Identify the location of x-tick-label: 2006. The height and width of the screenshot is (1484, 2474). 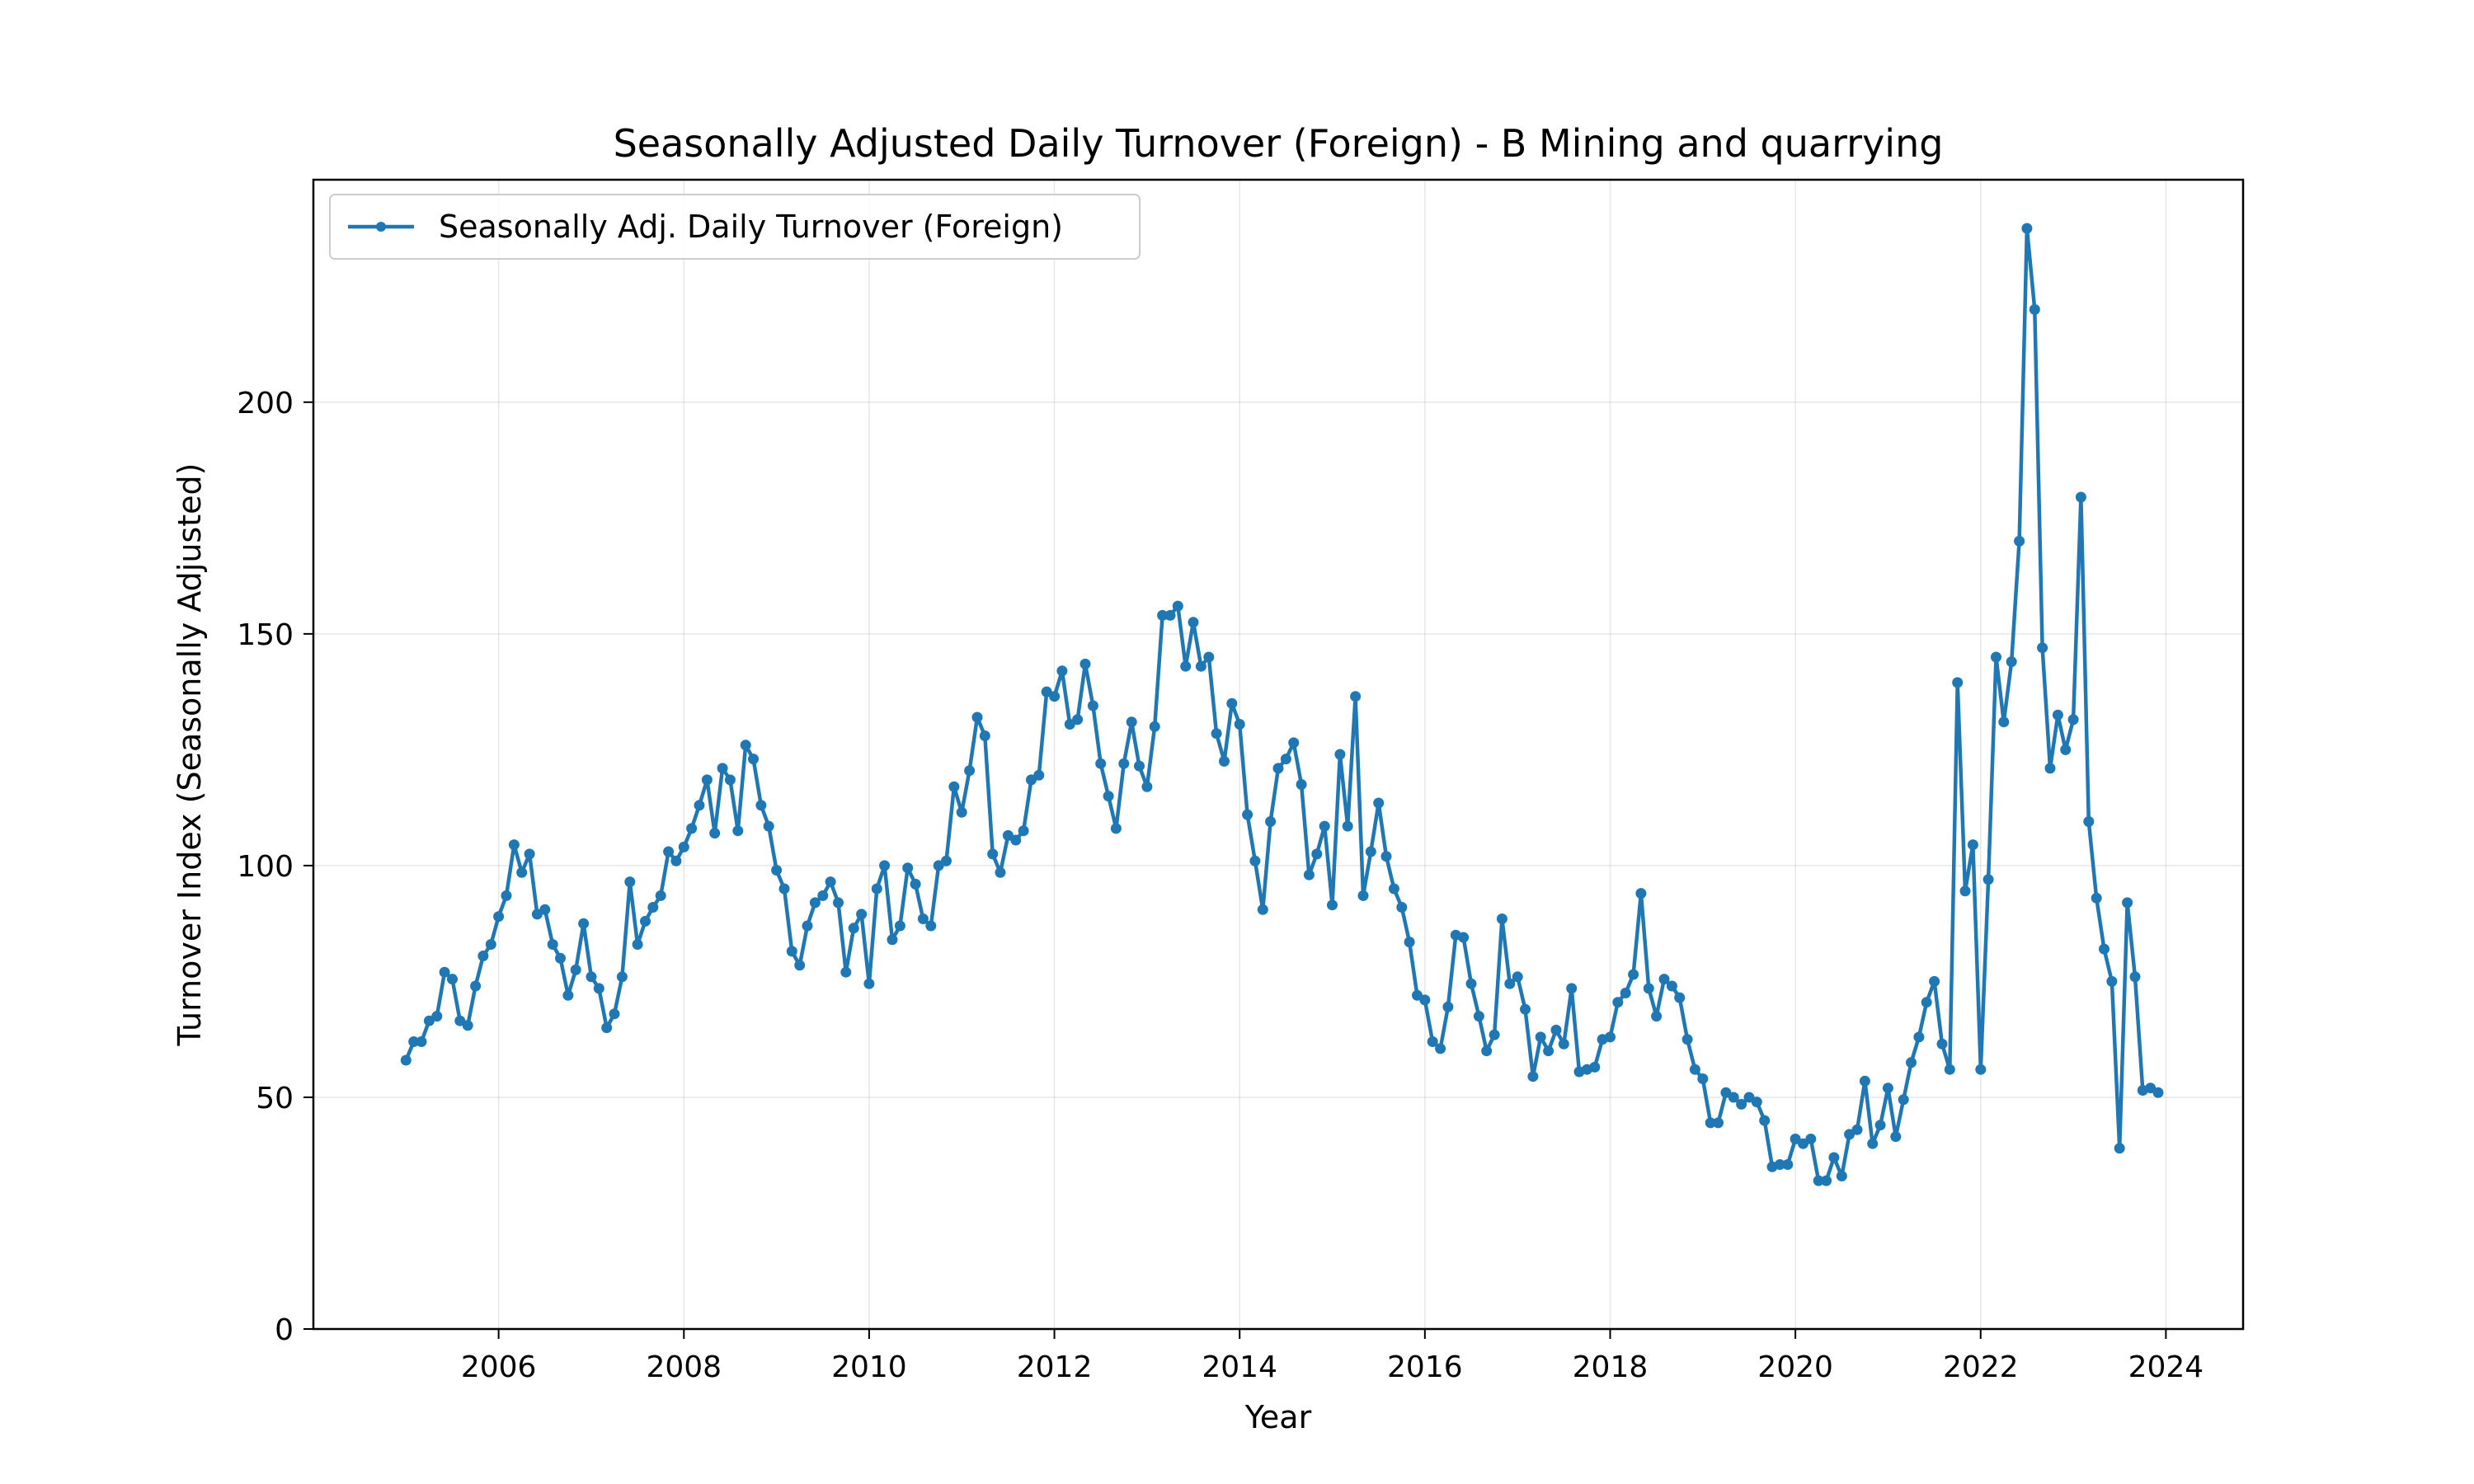
(499, 1367).